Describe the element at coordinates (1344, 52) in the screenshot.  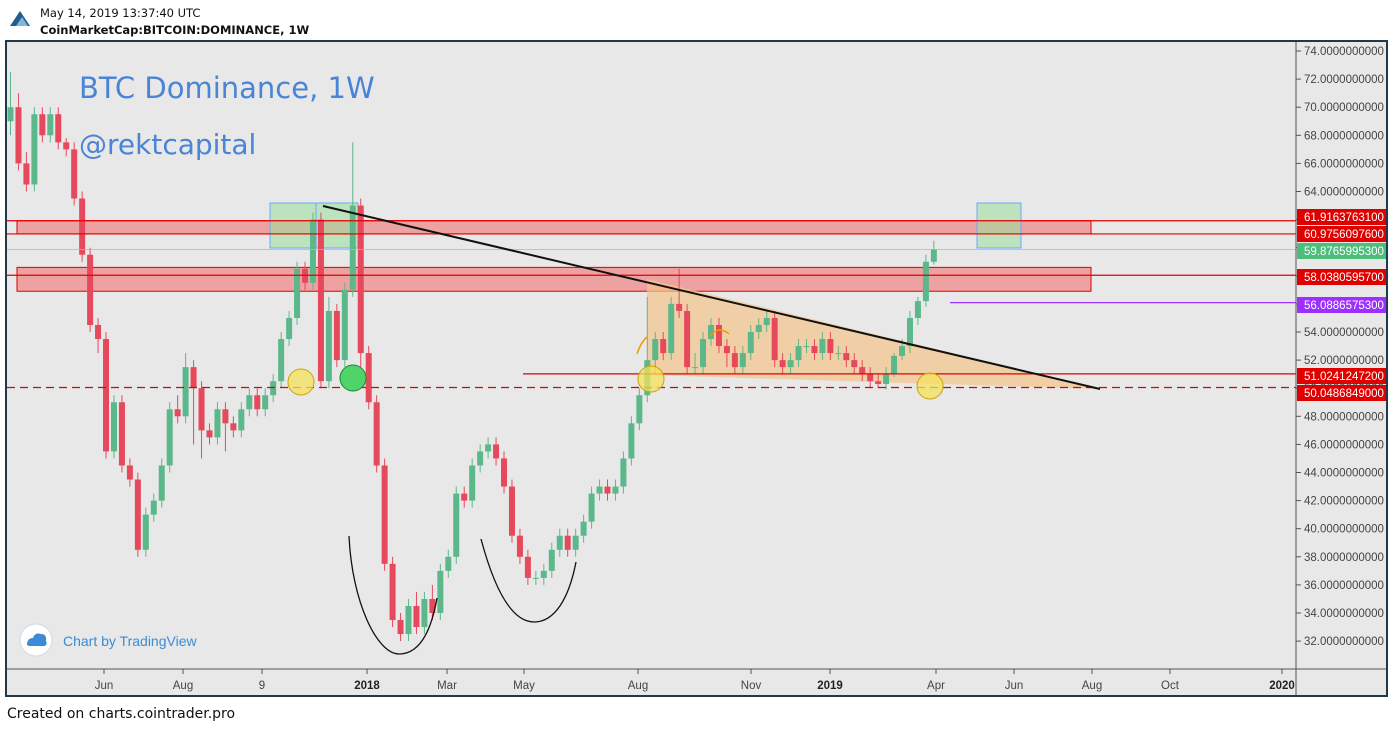
I see `y-tick-label: 74.0000000000` at that location.